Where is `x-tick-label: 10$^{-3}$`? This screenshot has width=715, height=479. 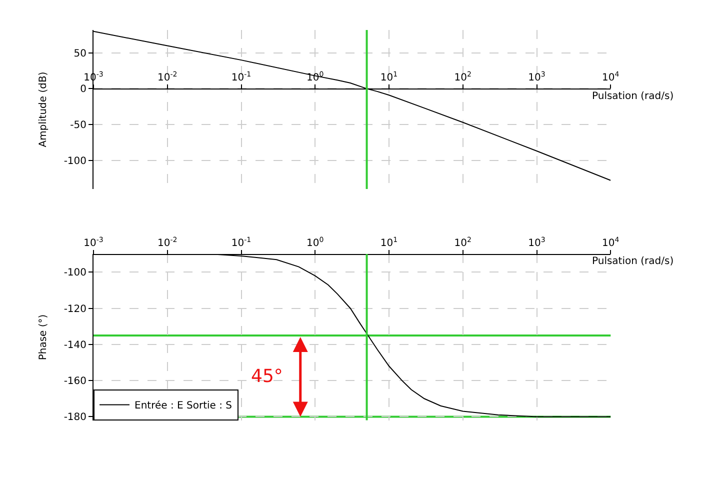 x-tick-label: 10$^{-3}$ is located at coordinates (94, 243).